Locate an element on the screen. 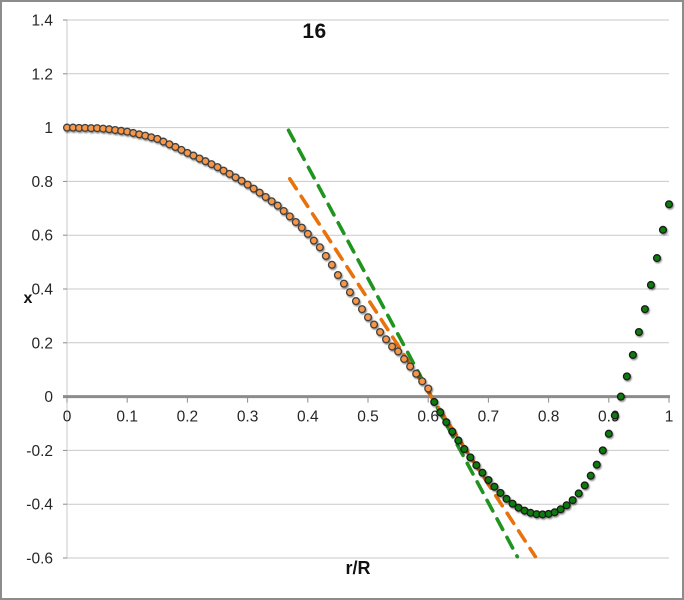 The image size is (684, 600). y-tick-label-0.2: 0.2 is located at coordinates (42, 343).